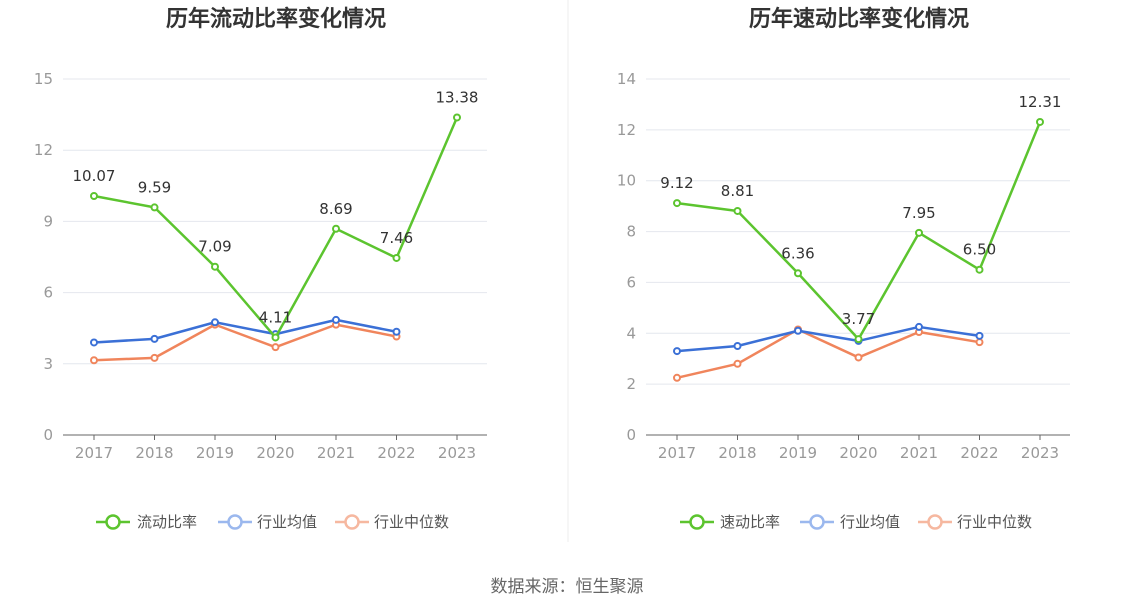 The height and width of the screenshot is (612, 1134). I want to click on data-label: 10.07, so click(94, 176).